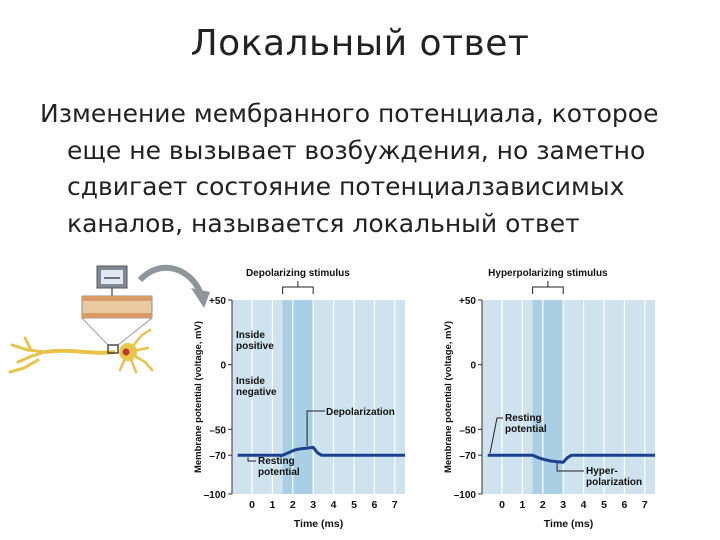  I want to click on slide-title: Локальный ответ, so click(360, 43).